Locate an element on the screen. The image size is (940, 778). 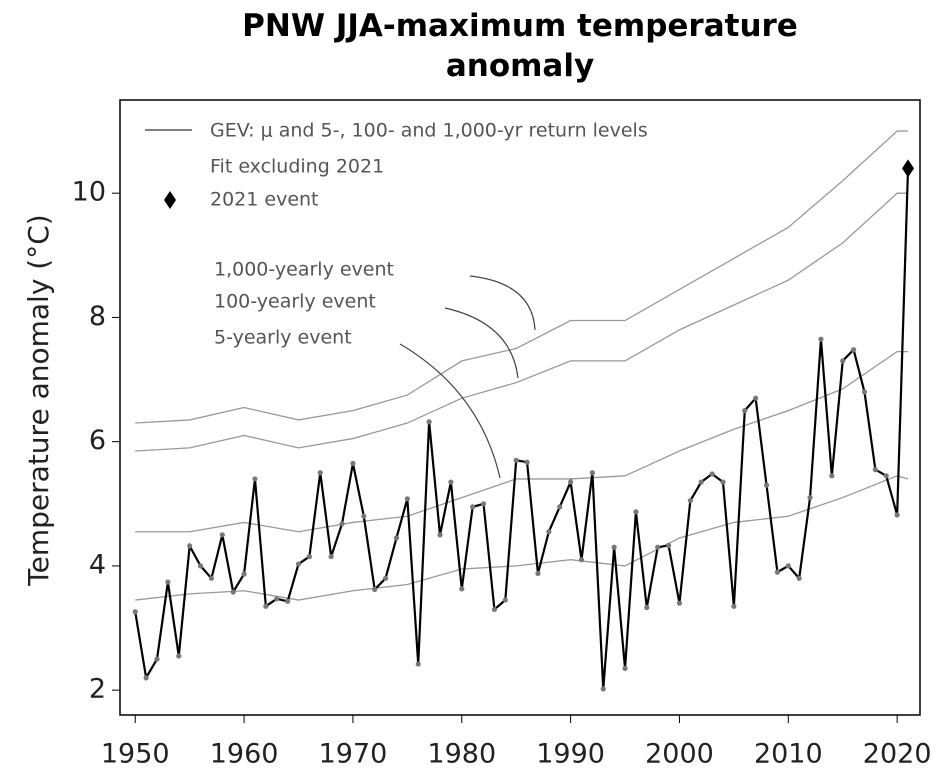
y-tick-label: 10 is located at coordinates (89, 192).